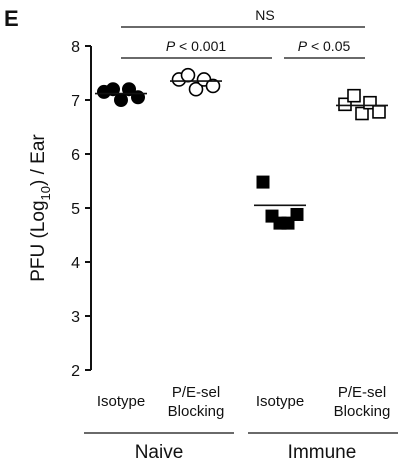 The image size is (400, 462). What do you see at coordinates (75, 209) in the screenshot?
I see `y-tick-label: 5` at bounding box center [75, 209].